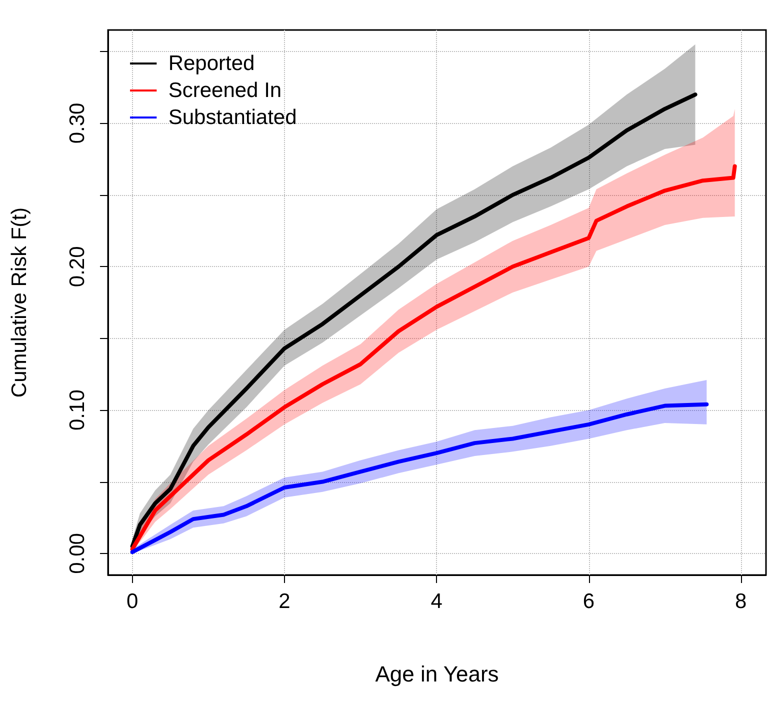  Describe the element at coordinates (588, 601) in the screenshot. I see `x-tick-label: 6` at that location.